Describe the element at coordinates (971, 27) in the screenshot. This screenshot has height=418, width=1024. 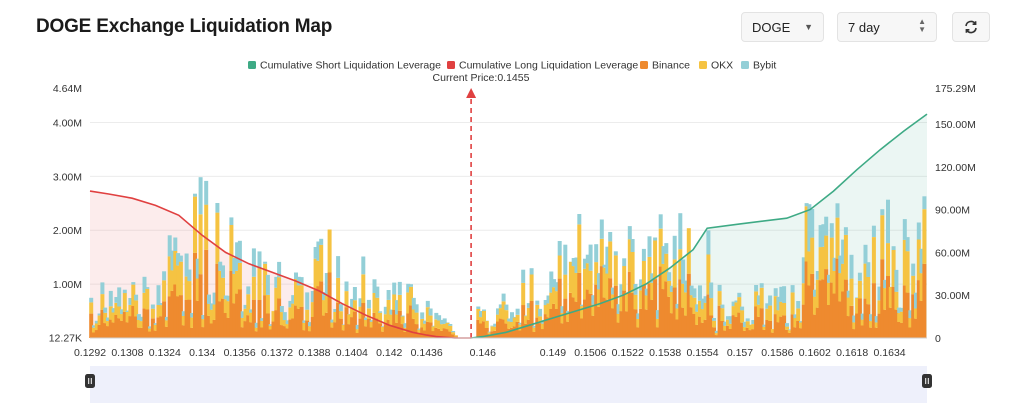
I see `refresh-button` at that location.